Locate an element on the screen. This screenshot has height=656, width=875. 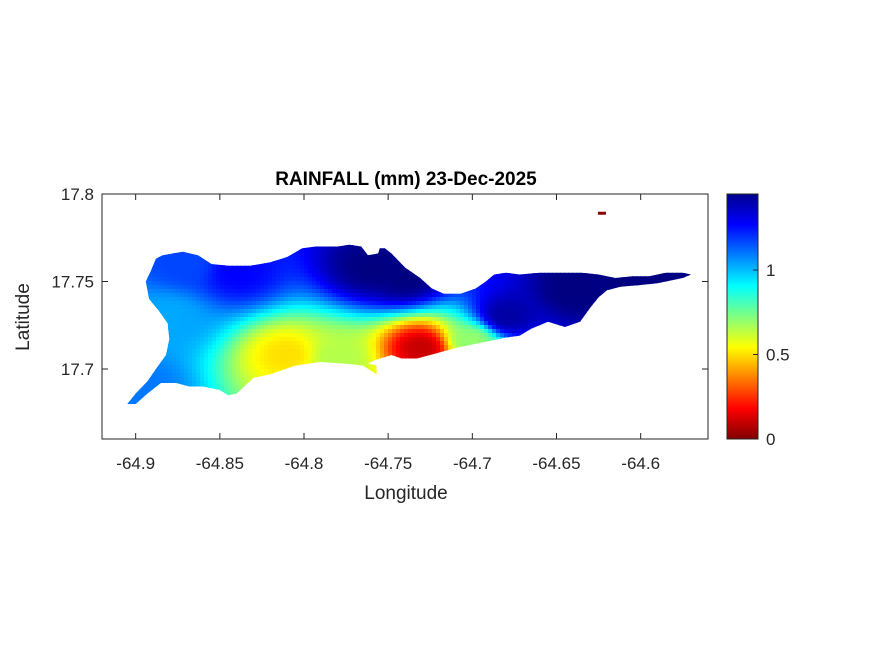
colorbar-tick-label: 0.5 is located at coordinates (778, 355).